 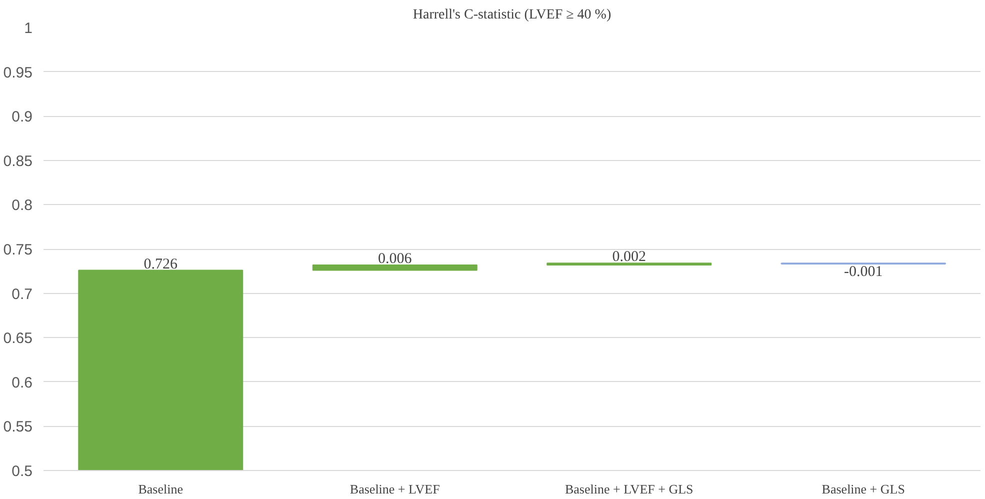 I want to click on y-tick-label: 0.8, so click(x=22, y=205).